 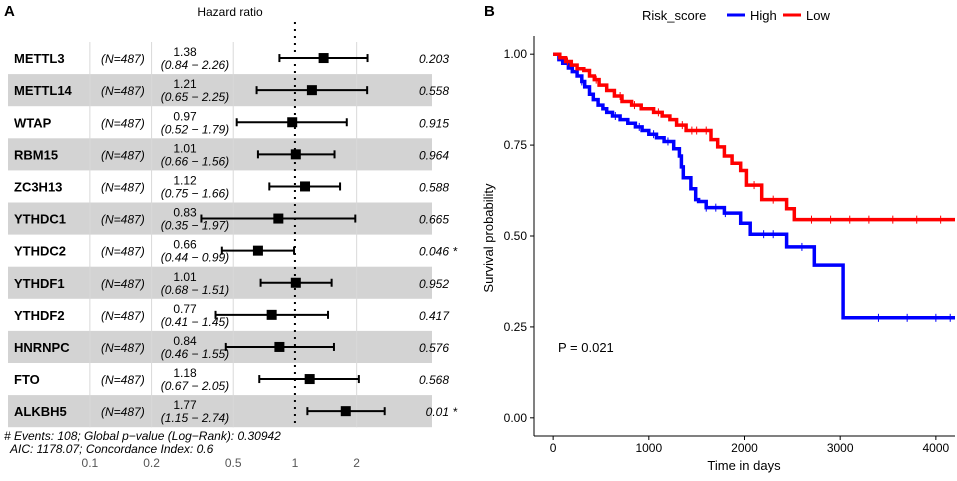 What do you see at coordinates (763, 15) in the screenshot?
I see `legend-label-high: High` at bounding box center [763, 15].